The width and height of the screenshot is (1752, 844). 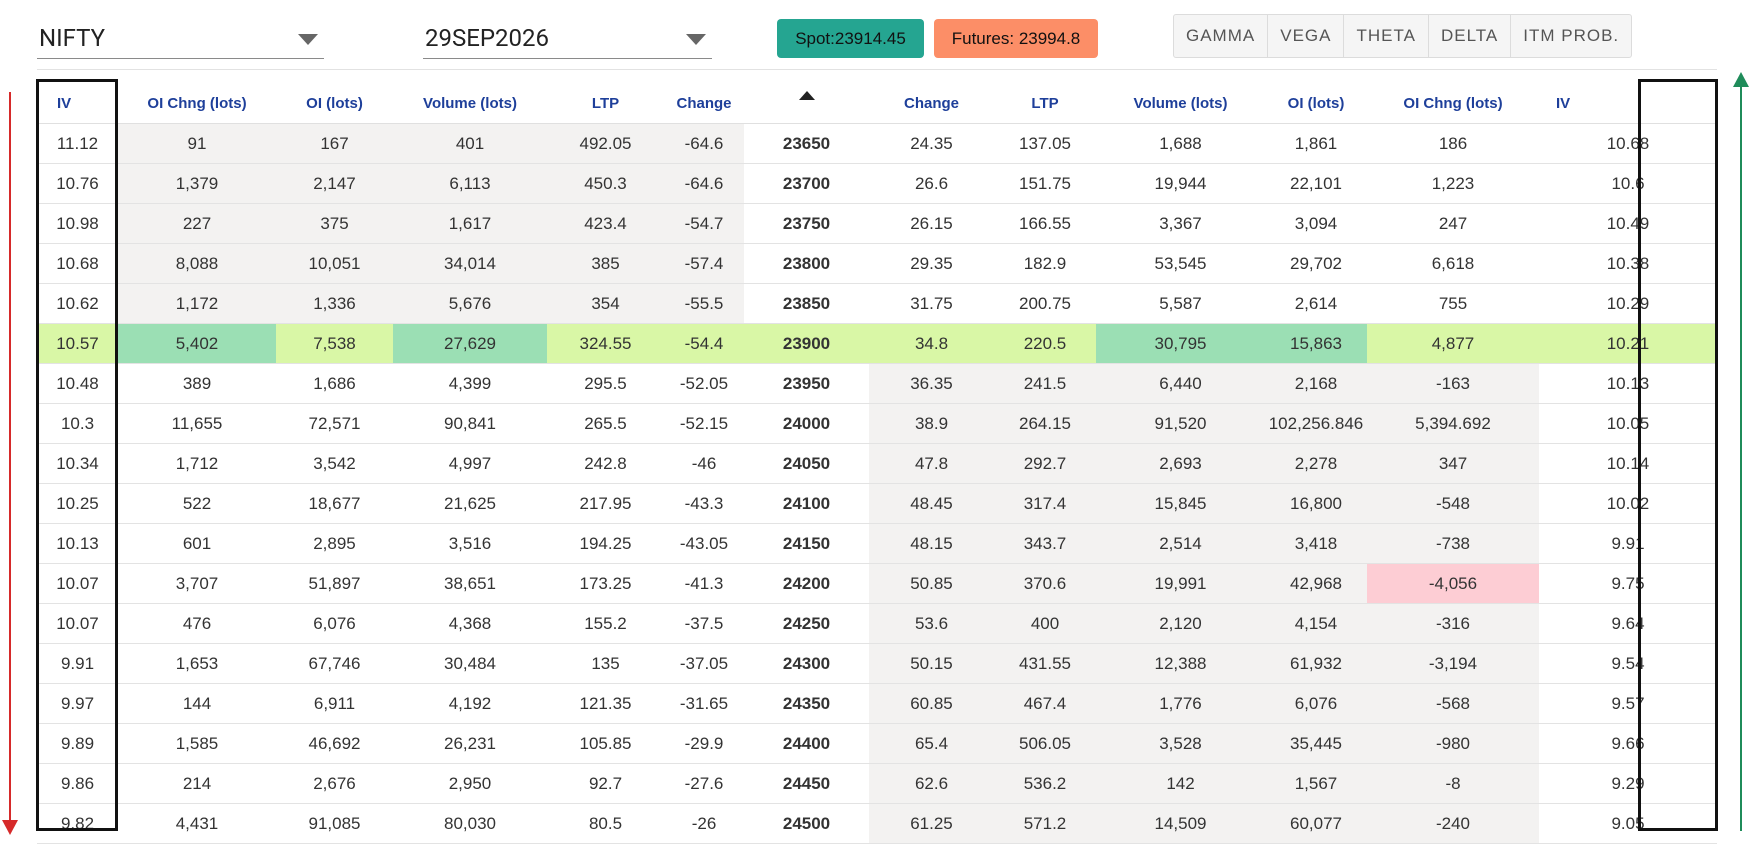 What do you see at coordinates (806, 503) in the screenshot?
I see `strike-price-cell: 24100` at bounding box center [806, 503].